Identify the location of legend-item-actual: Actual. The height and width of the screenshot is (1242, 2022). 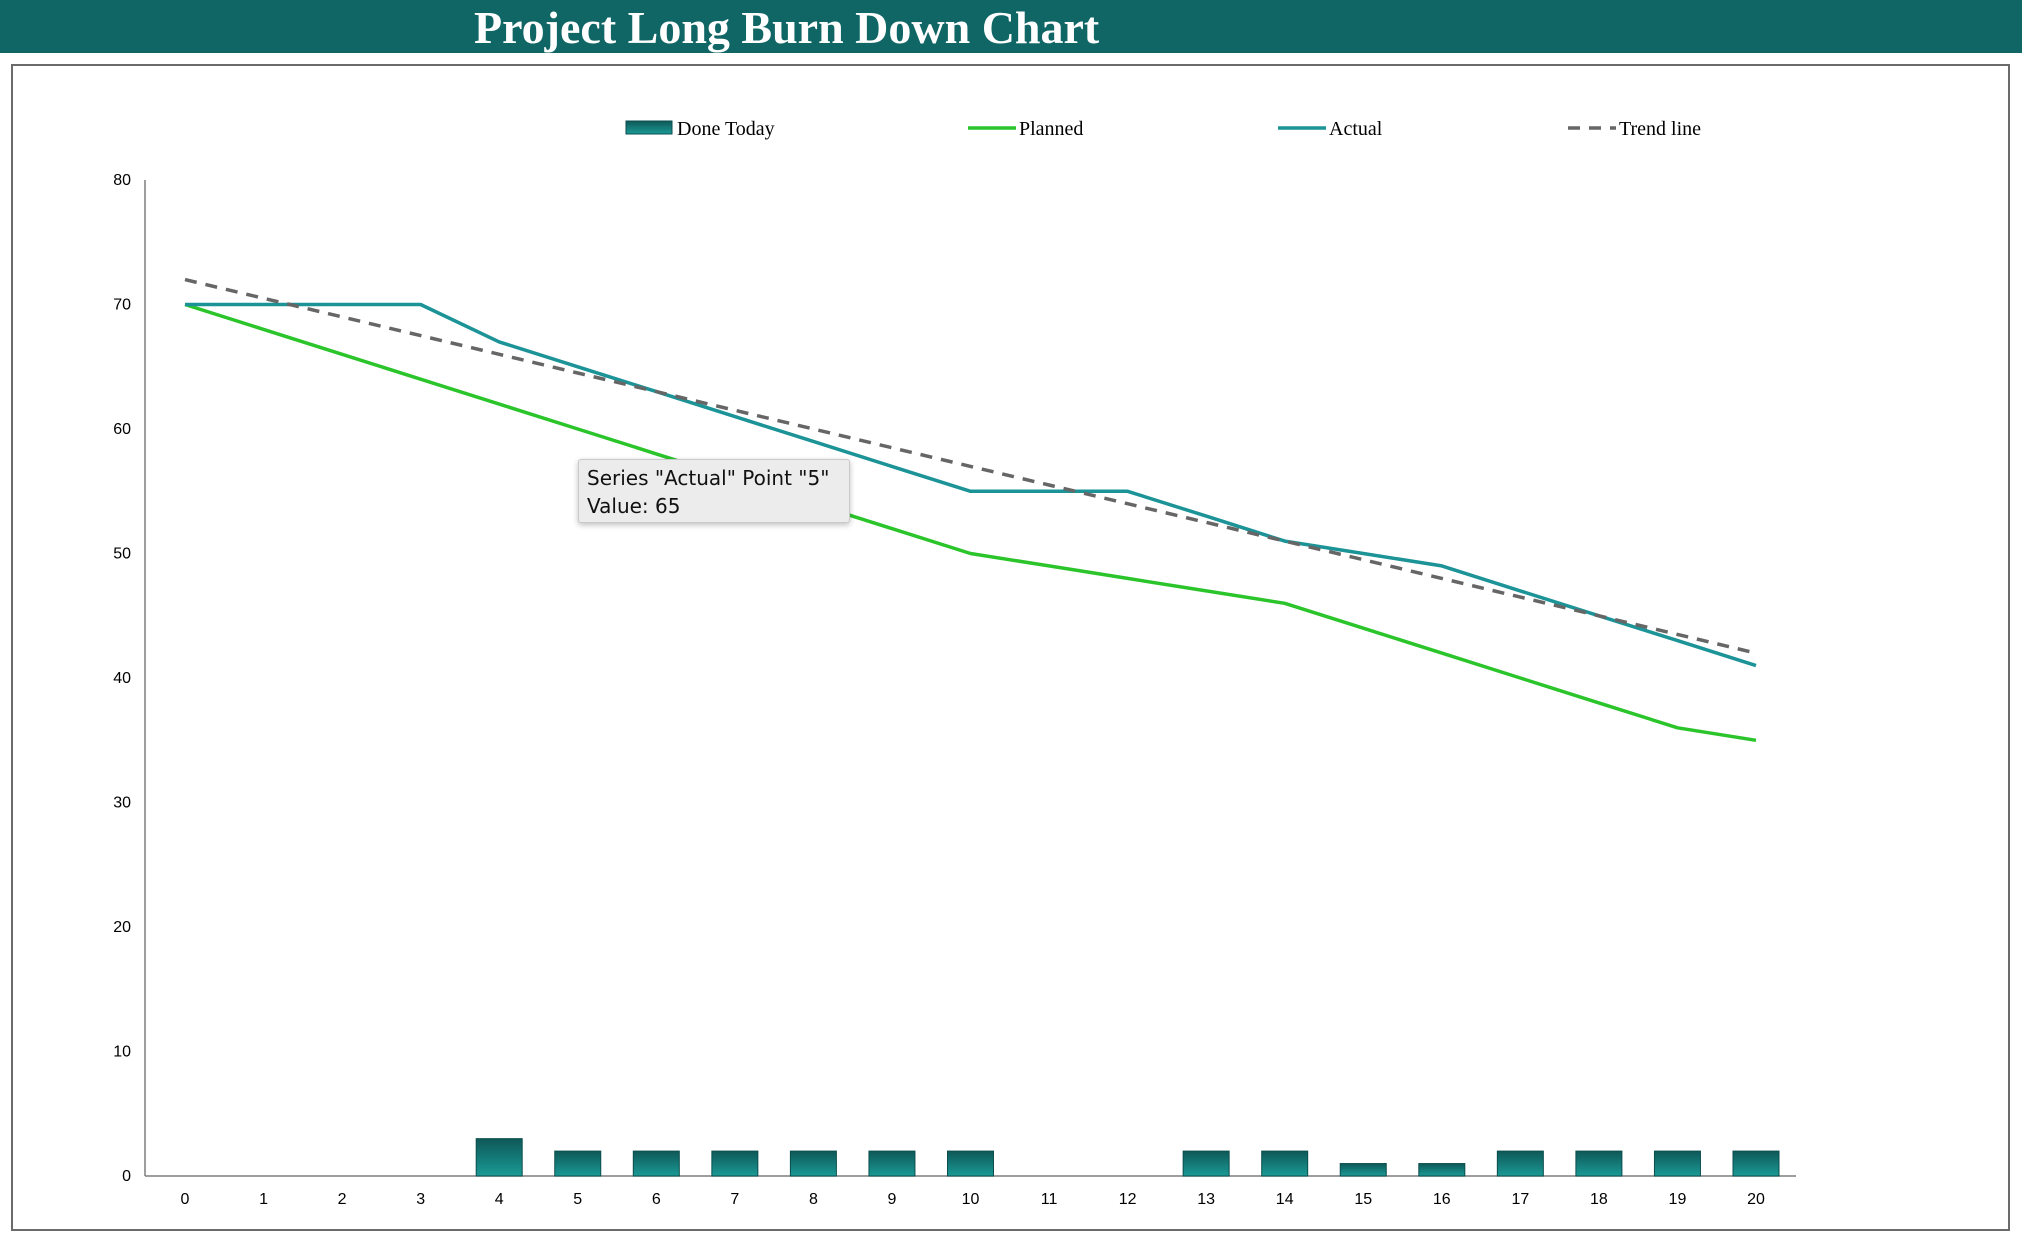
(1330, 129).